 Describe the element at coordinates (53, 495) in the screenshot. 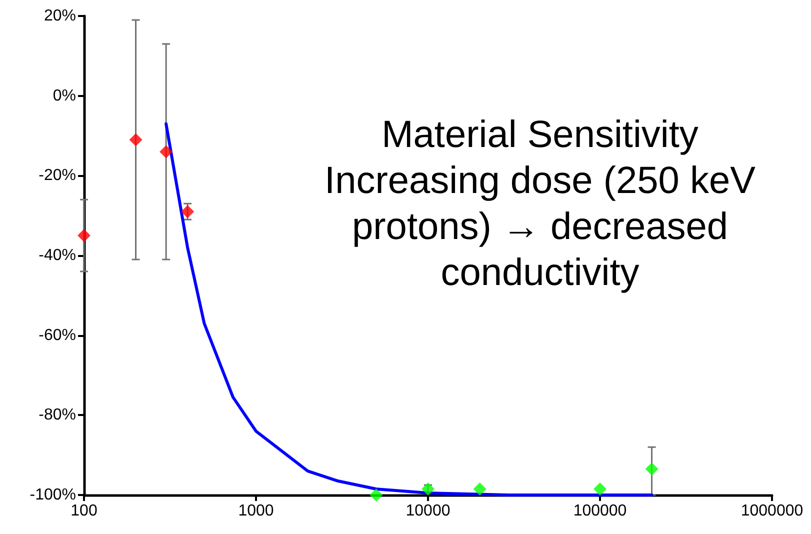

I see `y-tick-label: -100%` at that location.